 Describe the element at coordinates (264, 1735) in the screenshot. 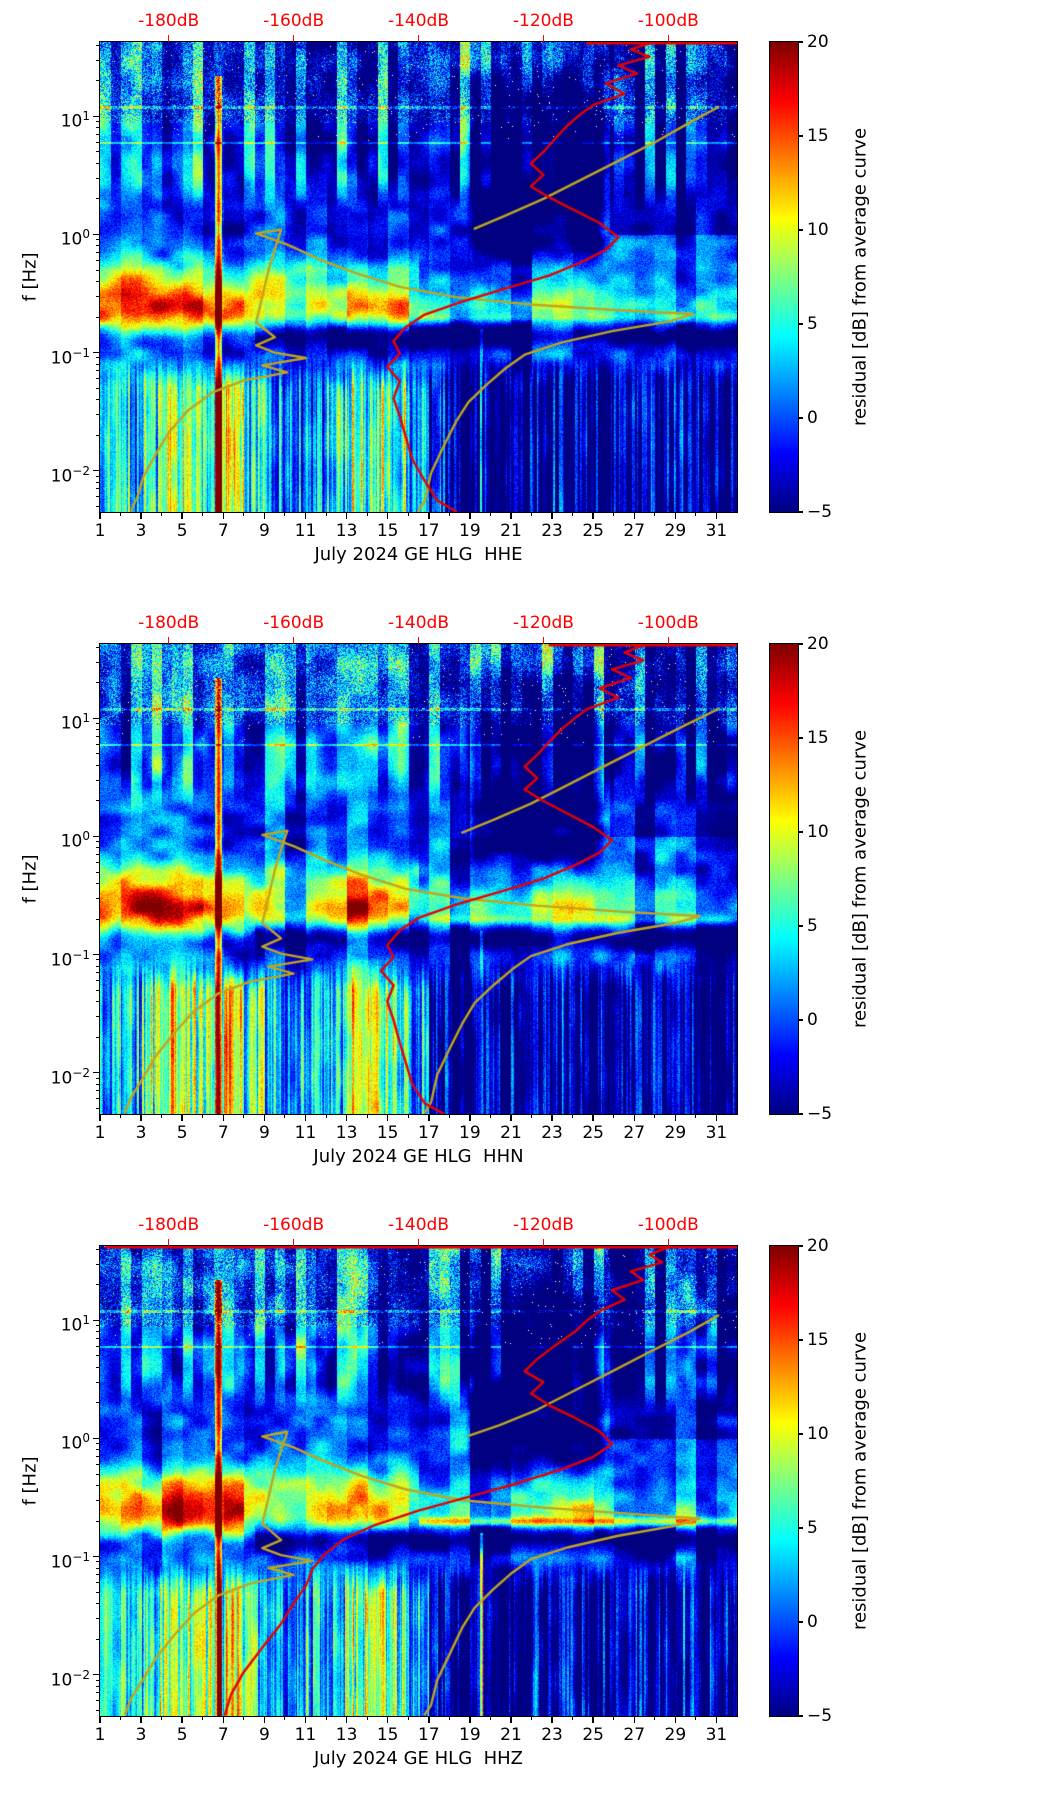

I see `x-tick-label: 9` at that location.